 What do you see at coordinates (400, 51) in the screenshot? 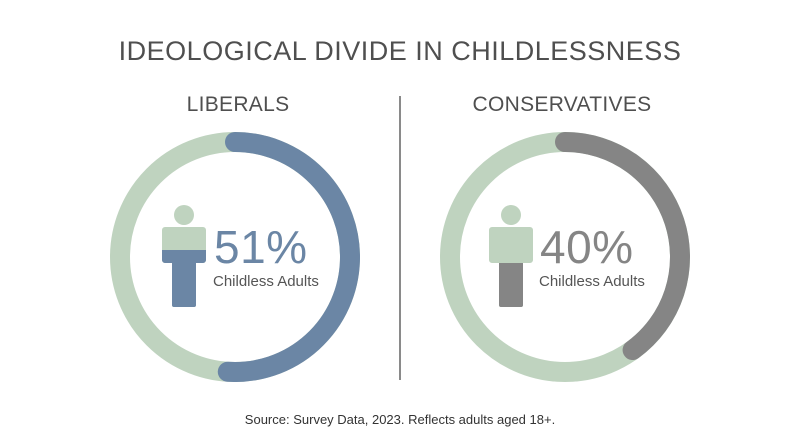
I see `chart-title: IDEOLOGICAL DIVIDE IN CHILDLESSNESS` at bounding box center [400, 51].